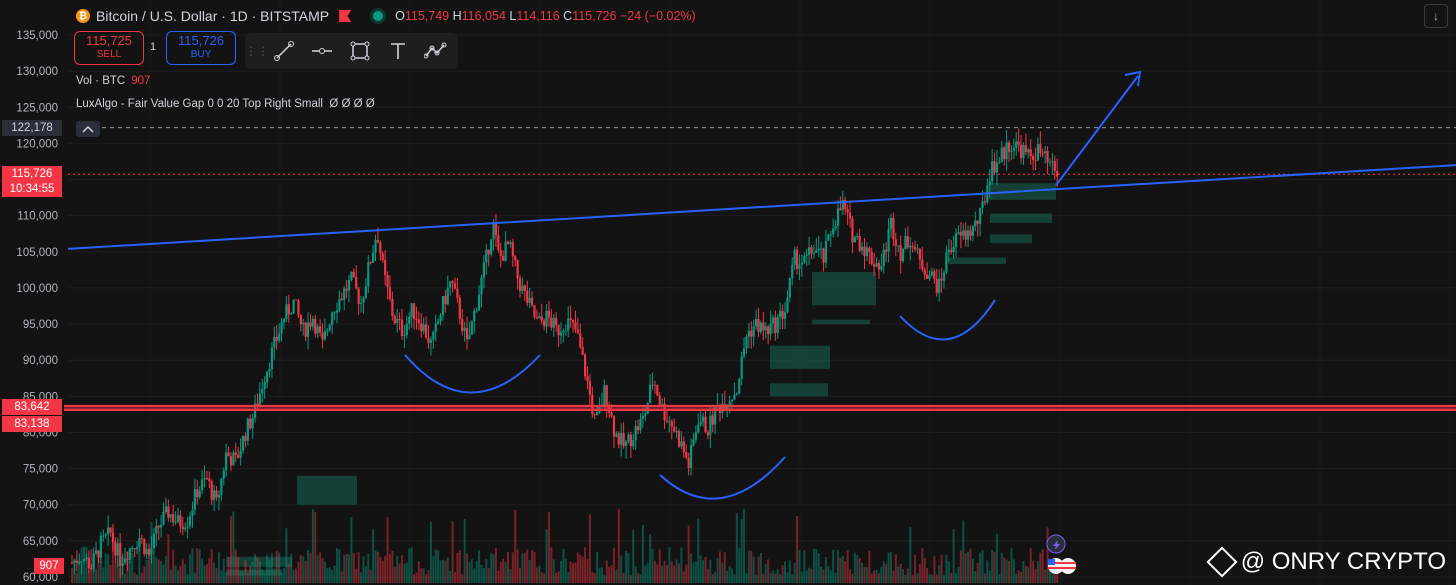 The image size is (1456, 585). Describe the element at coordinates (257, 51) in the screenshot. I see `drag-handle-icon: ⋮⋮` at that location.